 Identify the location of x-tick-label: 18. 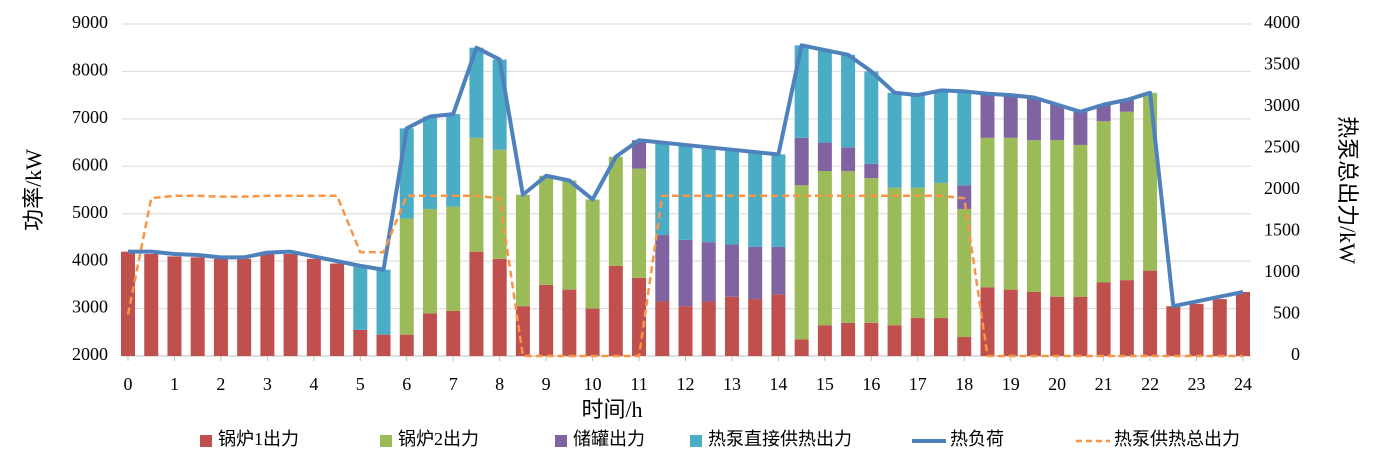
(964, 384).